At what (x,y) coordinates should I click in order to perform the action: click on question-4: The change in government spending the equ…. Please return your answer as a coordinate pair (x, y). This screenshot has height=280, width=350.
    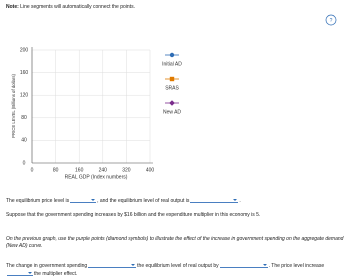
    Looking at the image, I should click on (165, 266).